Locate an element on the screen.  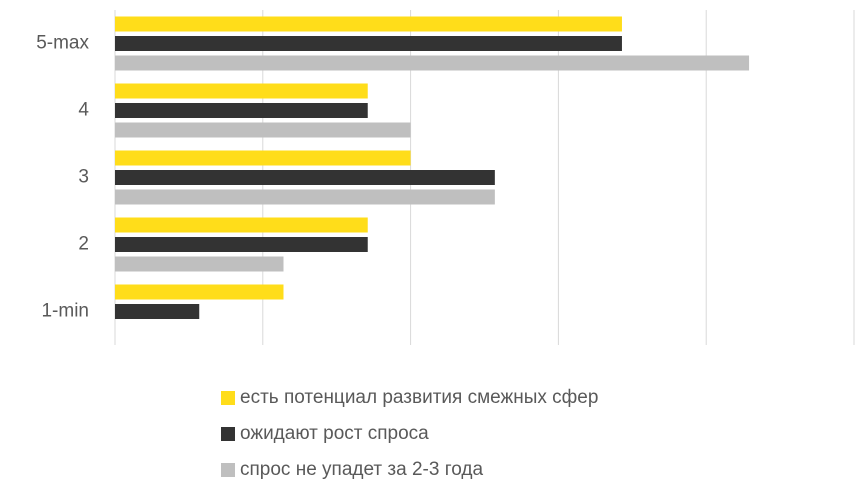
legend-label: ожидают рост спроса is located at coordinates (334, 433).